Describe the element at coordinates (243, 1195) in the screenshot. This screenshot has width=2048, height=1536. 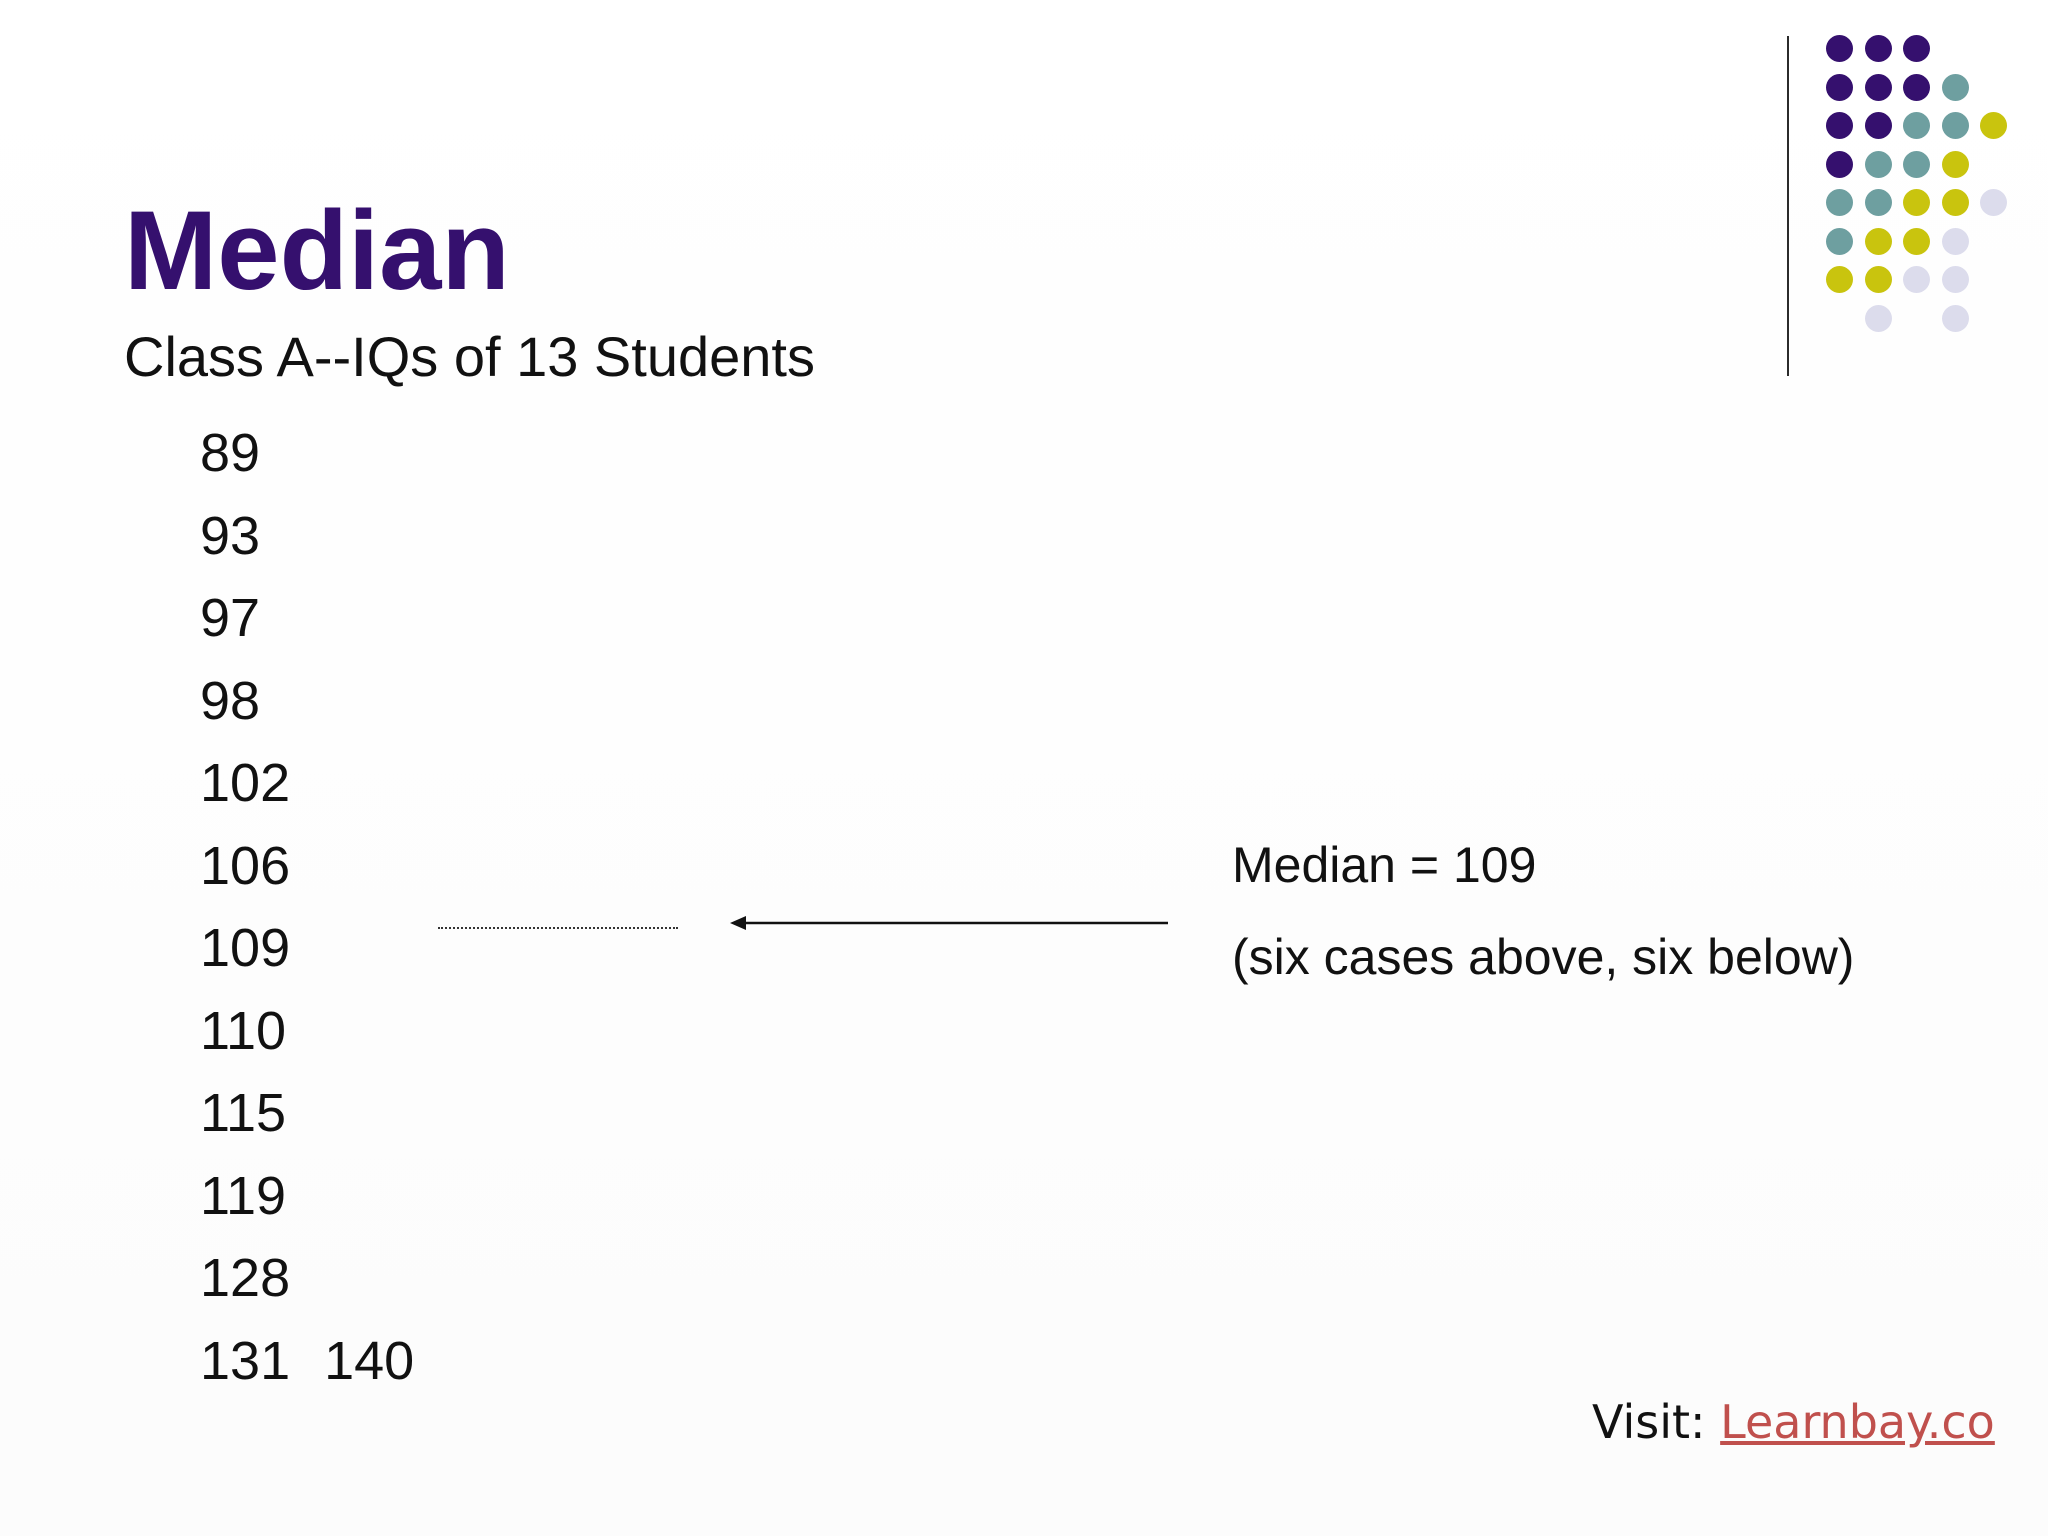
I see `iq-value: 119` at that location.